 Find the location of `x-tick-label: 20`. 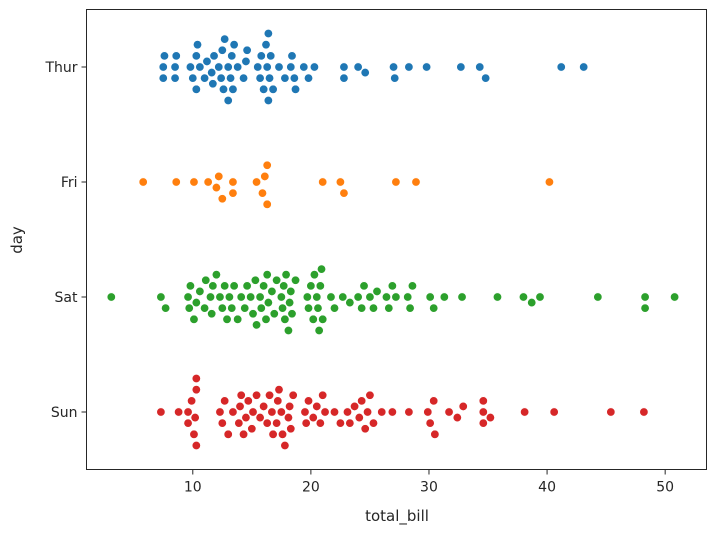

x-tick-label: 20 is located at coordinates (311, 488).